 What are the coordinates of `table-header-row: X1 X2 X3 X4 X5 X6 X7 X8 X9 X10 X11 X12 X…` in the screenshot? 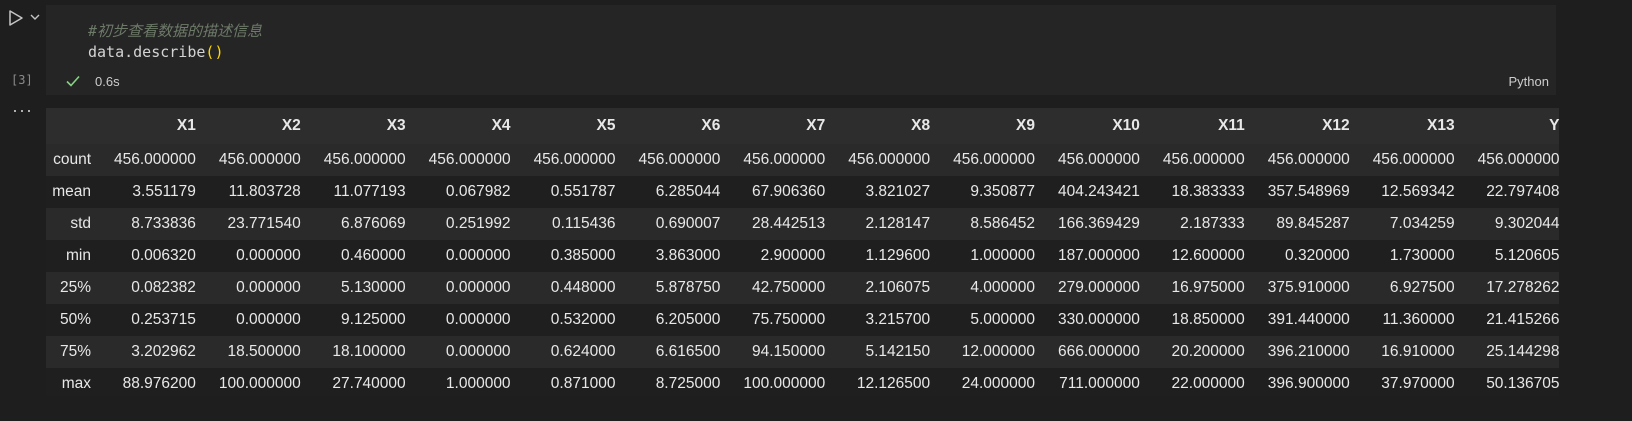 It's located at (803, 126).